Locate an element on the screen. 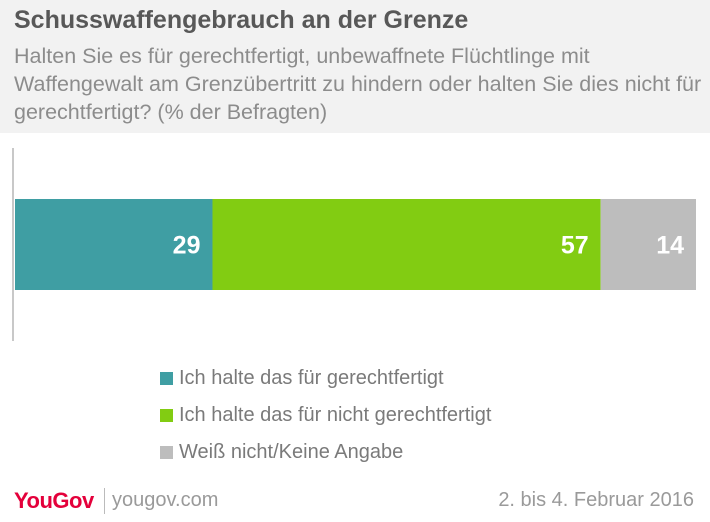 The height and width of the screenshot is (522, 710). survey-date: 2. bis 4. Februar 2016 is located at coordinates (596, 500).